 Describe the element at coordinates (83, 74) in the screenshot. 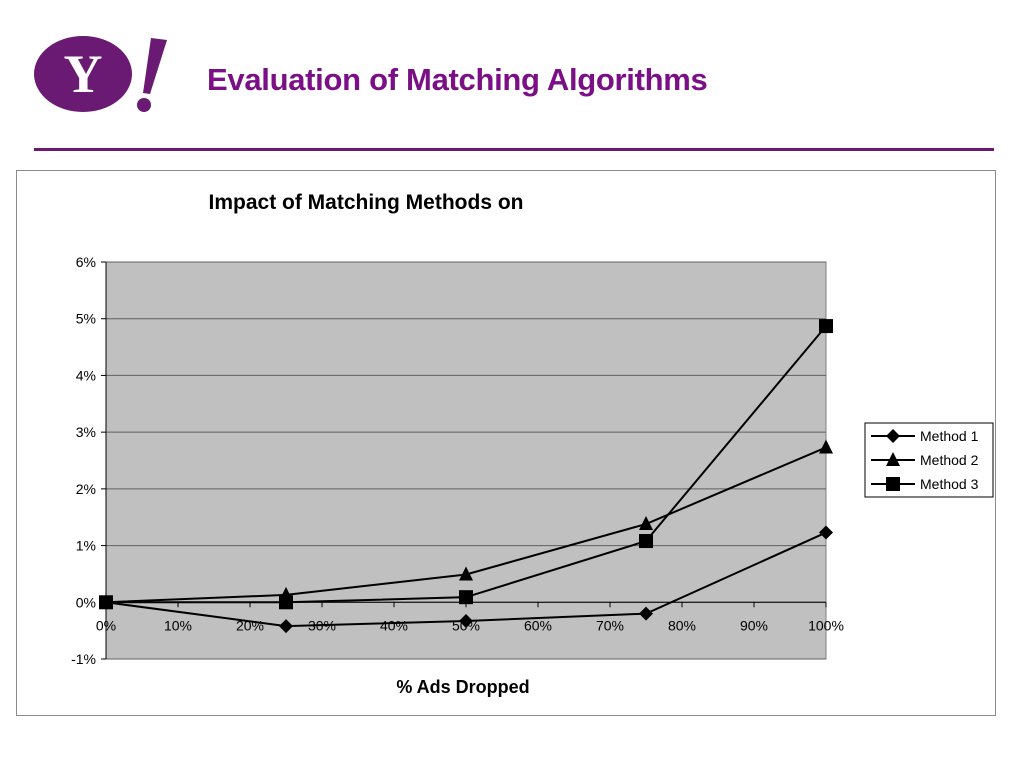

I see `logo-letter: Y` at that location.